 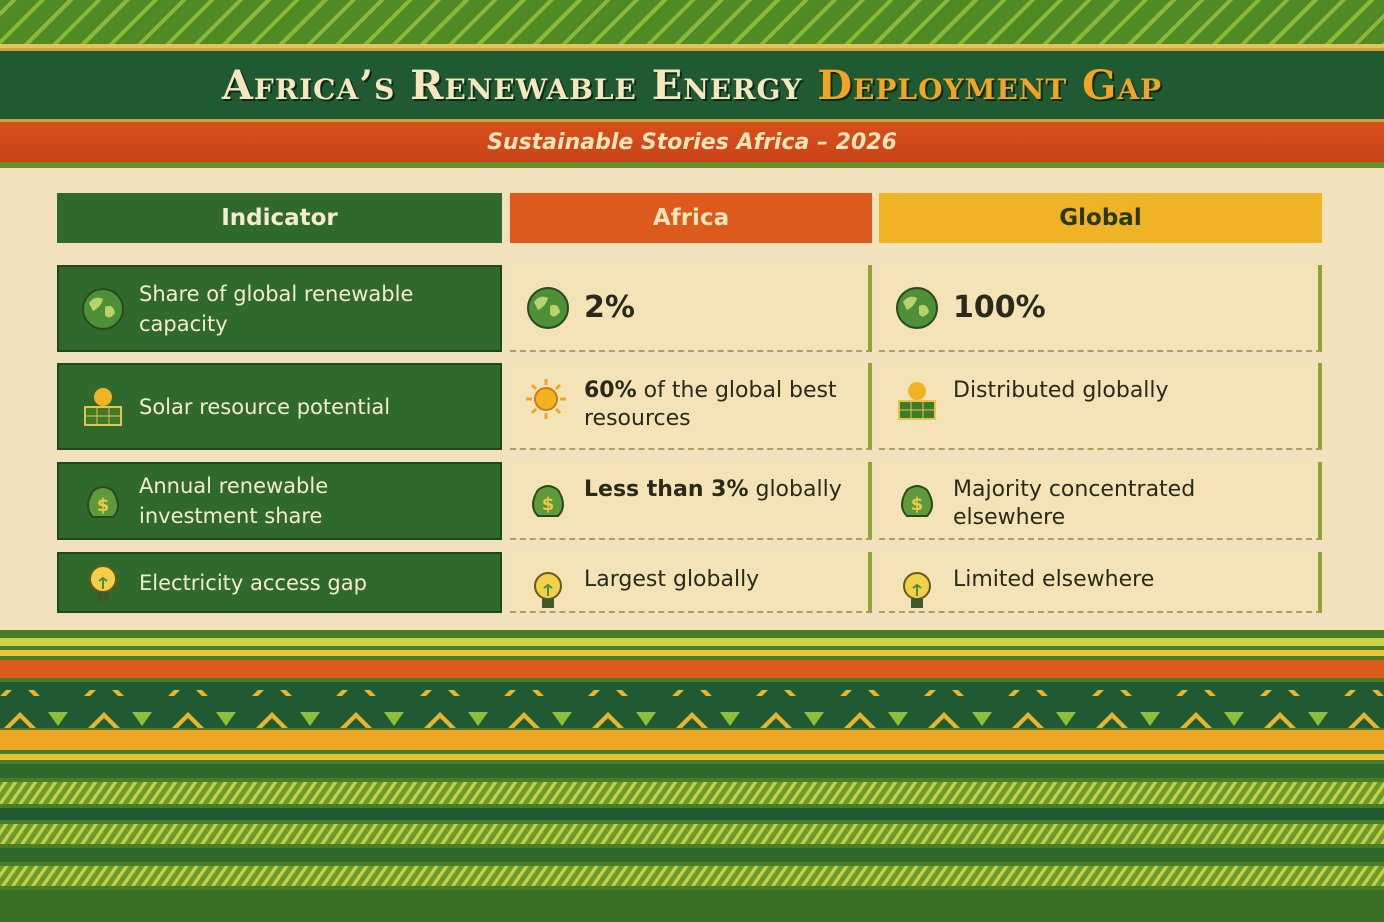 What do you see at coordinates (692, 142) in the screenshot?
I see `subtitle: Sustainable Stories Africa – 2026` at bounding box center [692, 142].